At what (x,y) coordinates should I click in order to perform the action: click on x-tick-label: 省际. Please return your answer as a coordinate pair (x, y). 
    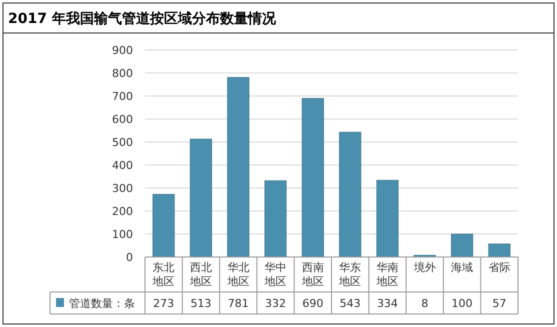
    Looking at the image, I should click on (499, 268).